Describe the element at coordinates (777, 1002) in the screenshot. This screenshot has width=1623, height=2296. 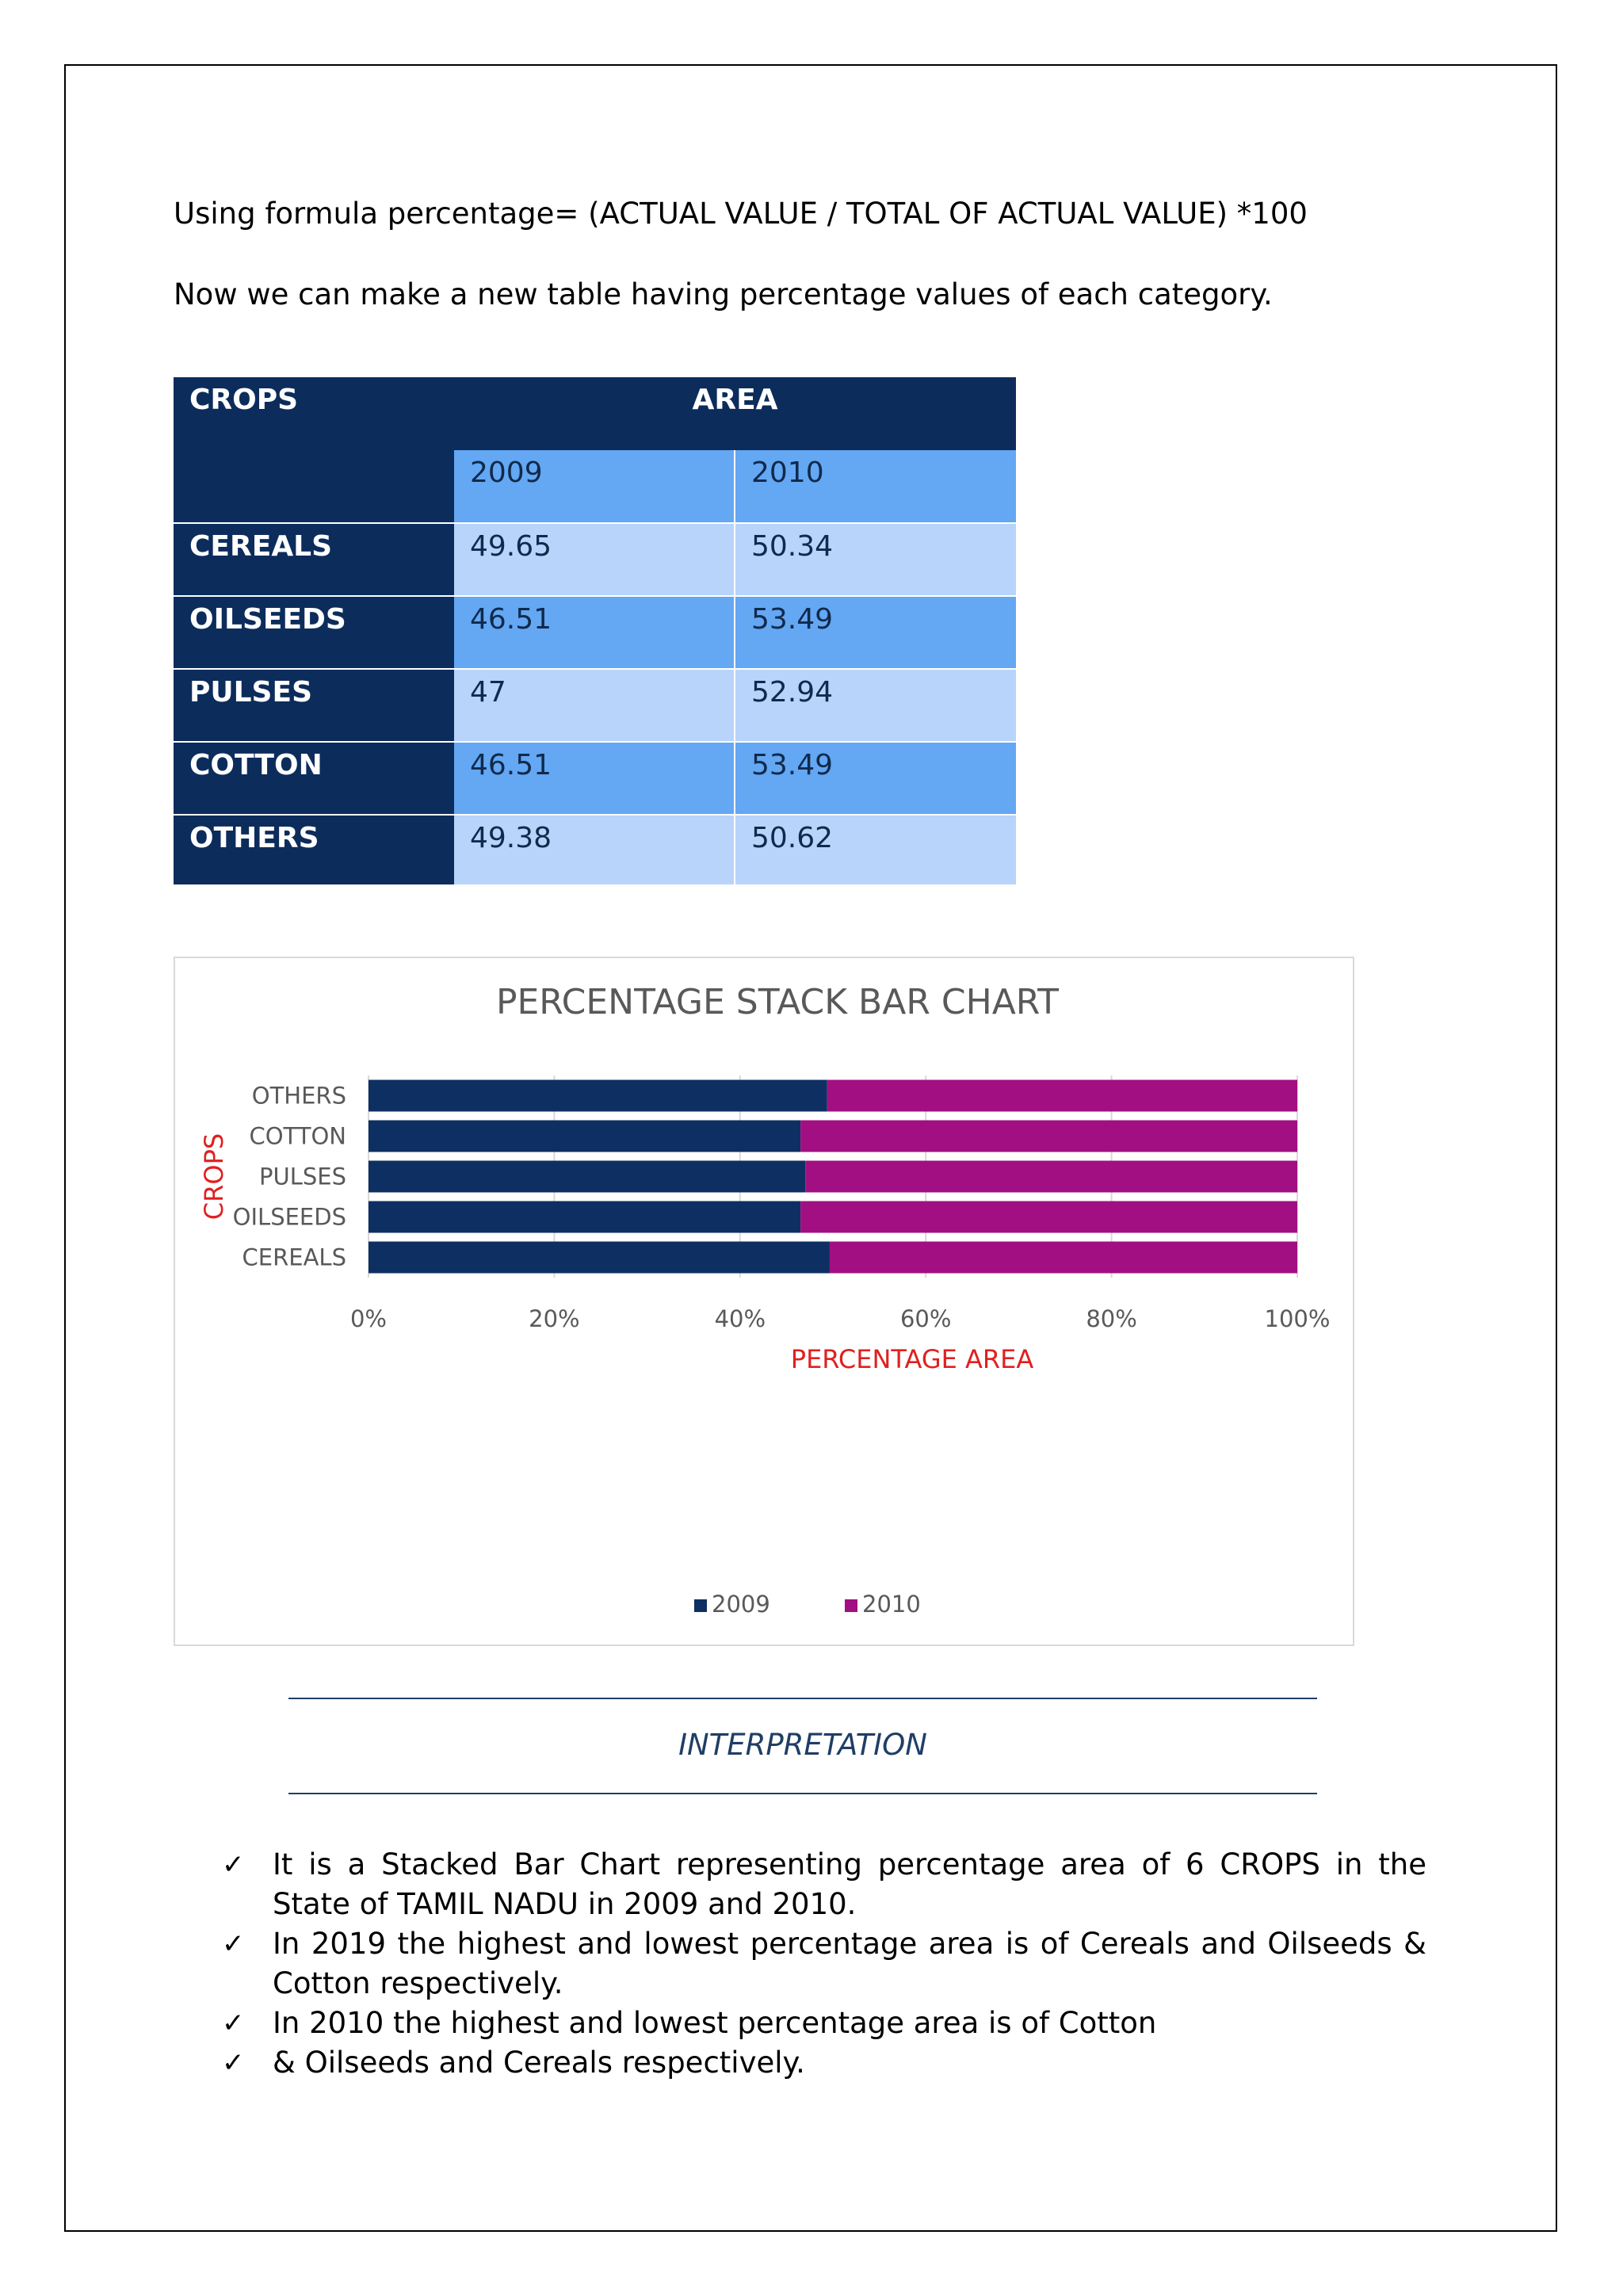
I see `chart-title: PERCENTAGE STACK BAR CHART` at that location.